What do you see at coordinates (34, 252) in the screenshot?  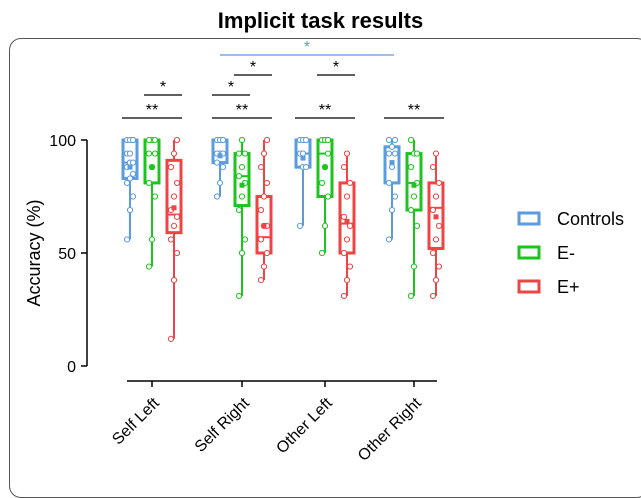 I see `y-axis-label: Accuracy (%)` at bounding box center [34, 252].